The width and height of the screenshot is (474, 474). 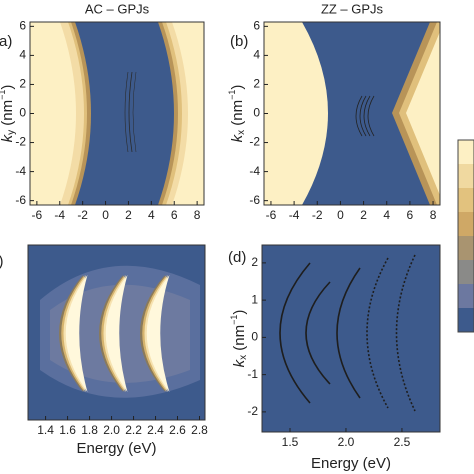 I want to click on panel-label: (c), so click(x=2, y=261).